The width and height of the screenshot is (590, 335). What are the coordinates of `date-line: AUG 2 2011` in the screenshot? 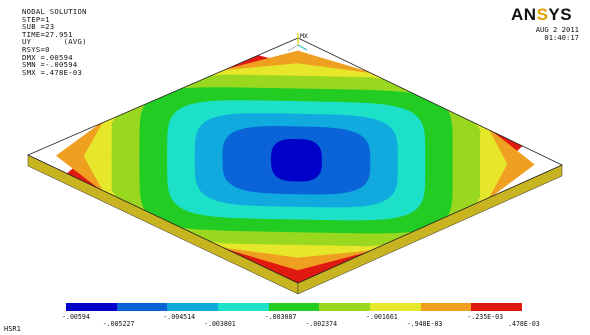 It's located at (557, 29).